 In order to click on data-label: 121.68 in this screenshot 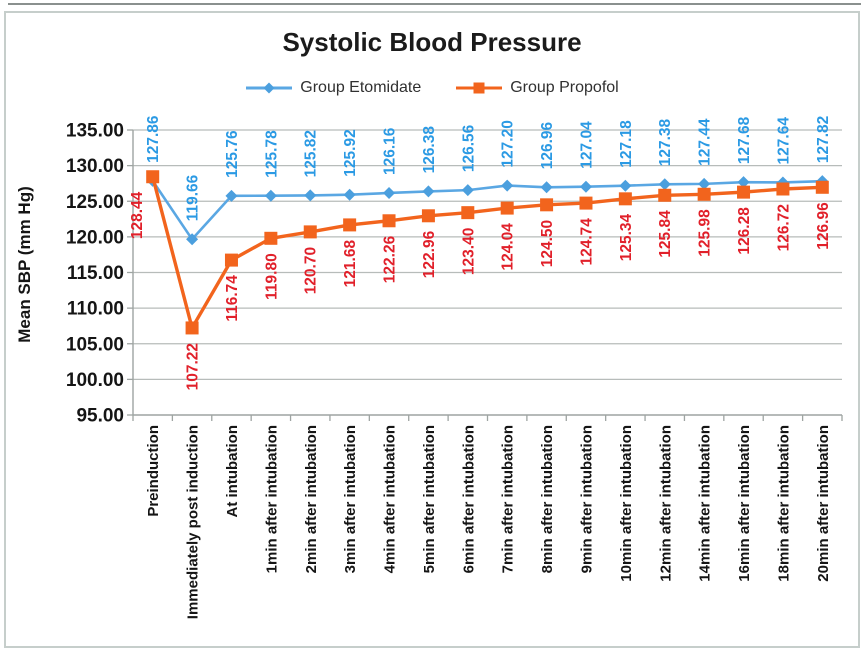, I will do `click(350, 264)`.